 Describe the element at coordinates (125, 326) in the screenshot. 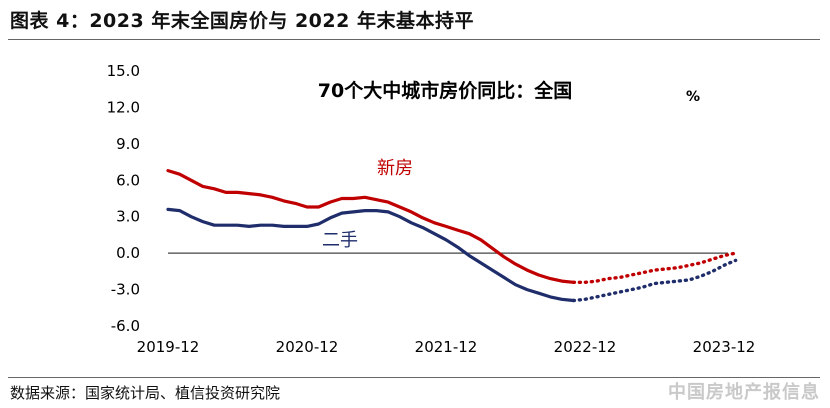

I see `y-tick-label: -6.0` at that location.